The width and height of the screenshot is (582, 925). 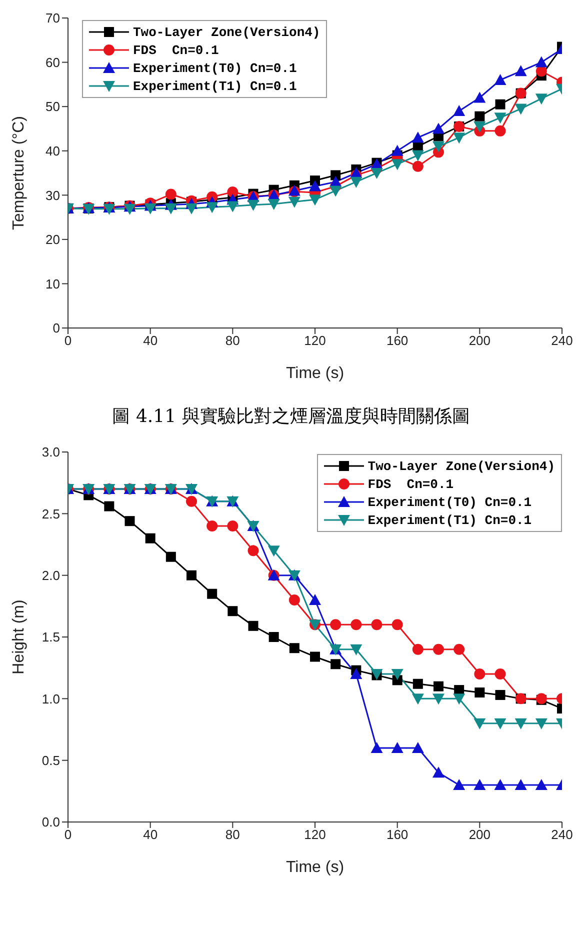 I want to click on legend-label: Experiment(T0) Cn=0.1, so click(x=215, y=68).